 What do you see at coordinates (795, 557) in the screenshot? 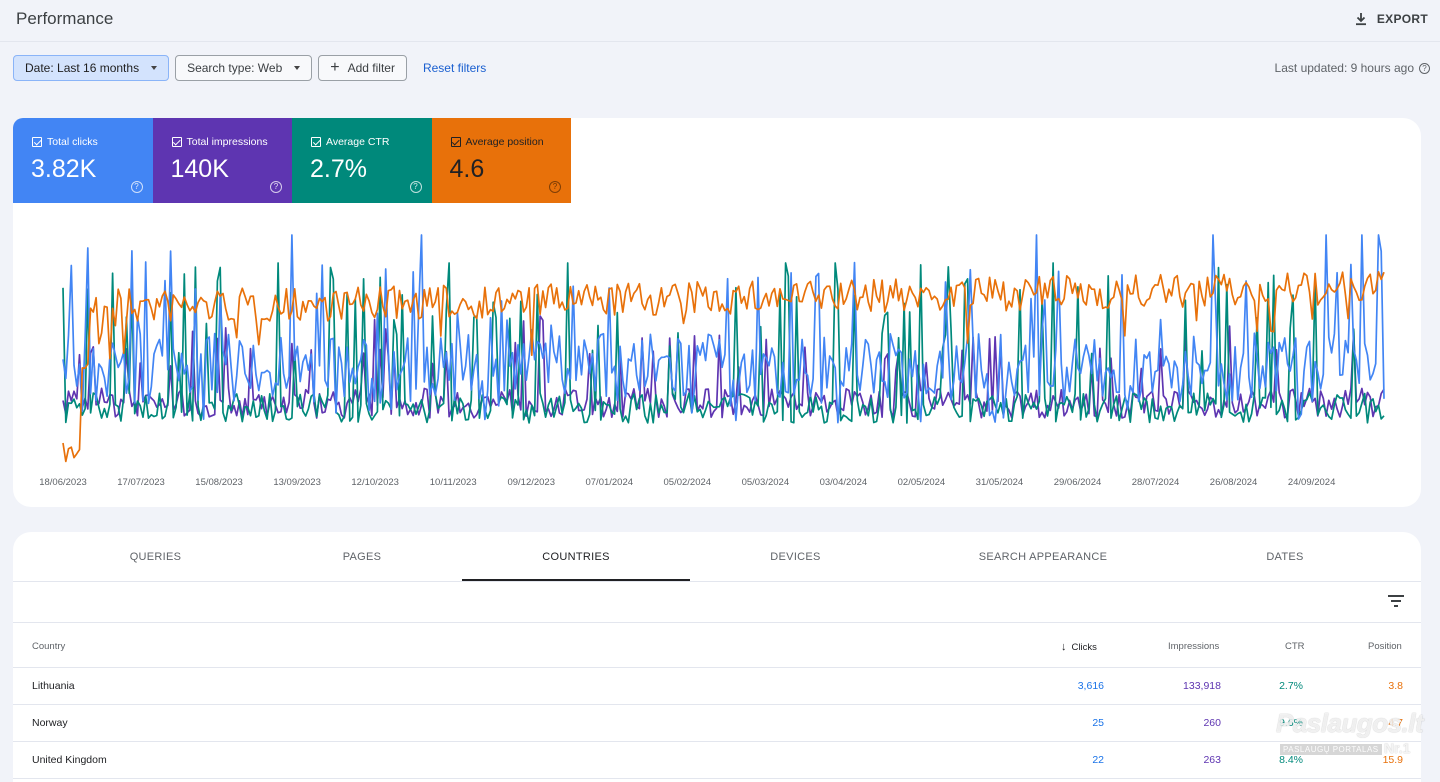
I see `tab-devices: DEVICES` at bounding box center [795, 557].